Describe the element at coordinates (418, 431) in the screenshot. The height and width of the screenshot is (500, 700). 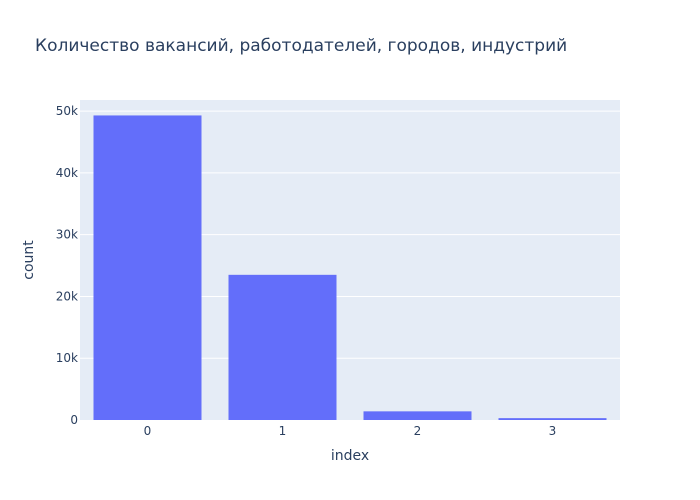
I see `x-tick-label: 2` at that location.